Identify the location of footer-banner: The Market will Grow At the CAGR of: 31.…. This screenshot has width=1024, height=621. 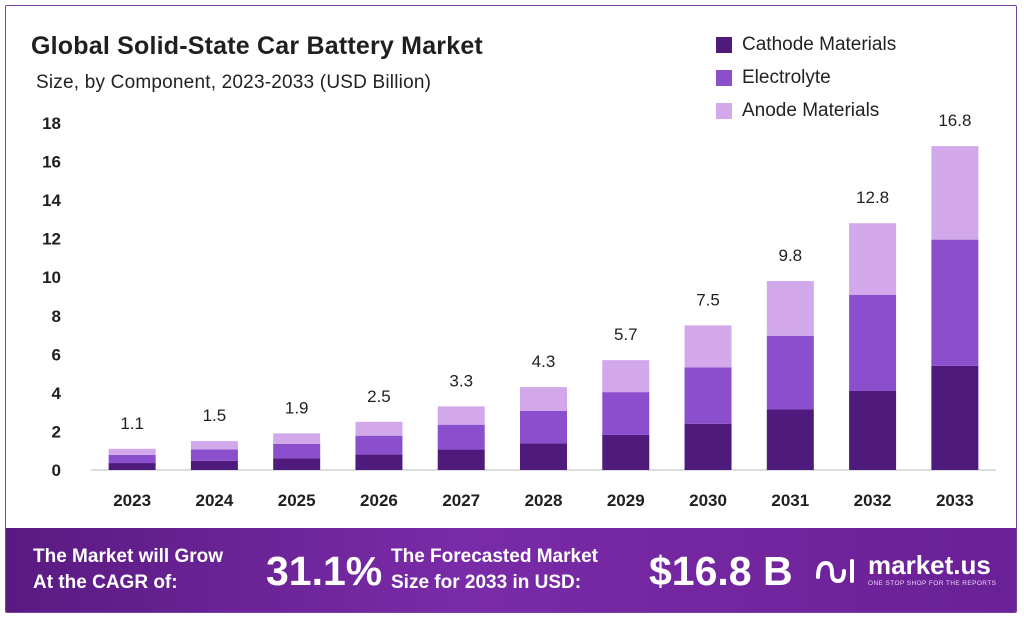
(511, 570).